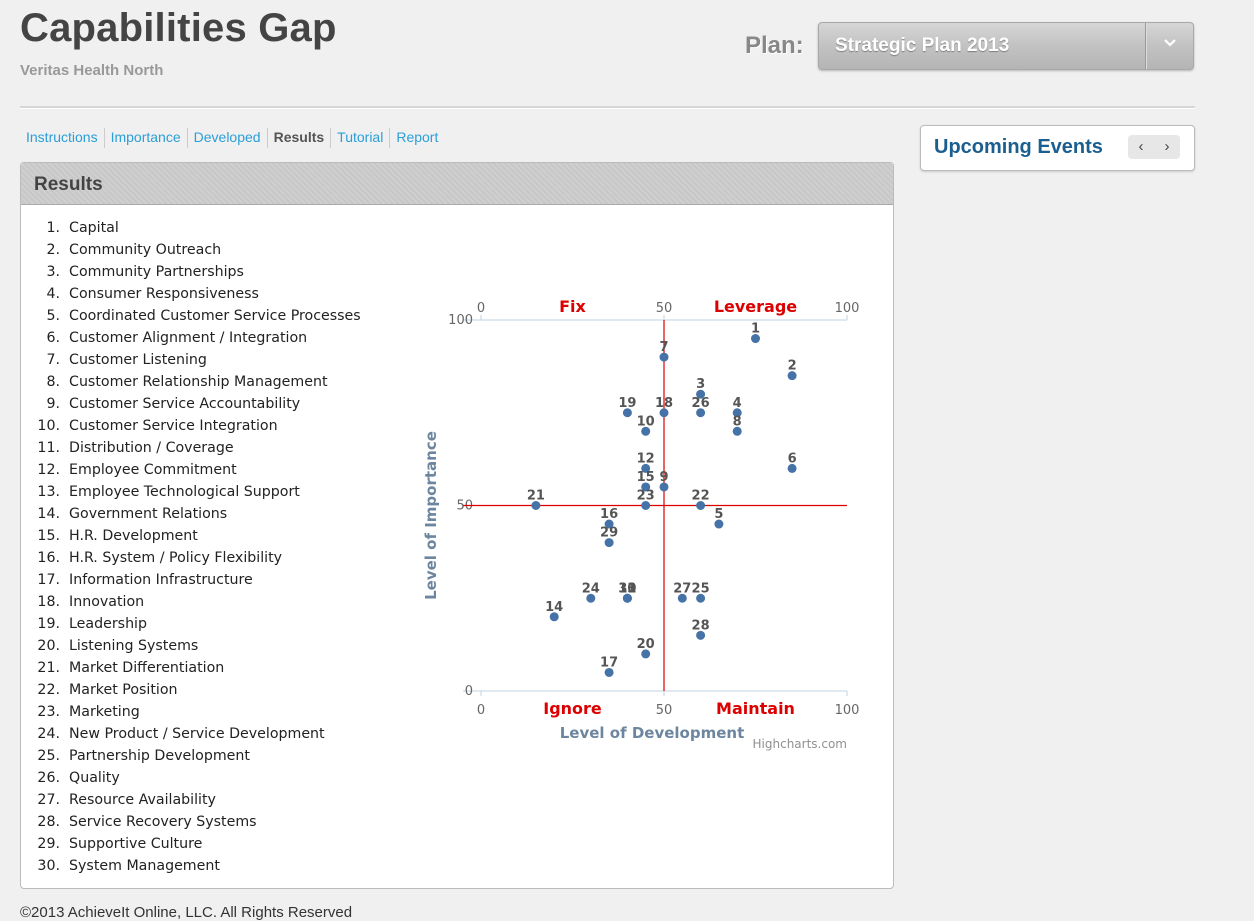 The width and height of the screenshot is (1254, 921). Describe the element at coordinates (104, 712) in the screenshot. I see `list-item-label: Marketing` at that location.